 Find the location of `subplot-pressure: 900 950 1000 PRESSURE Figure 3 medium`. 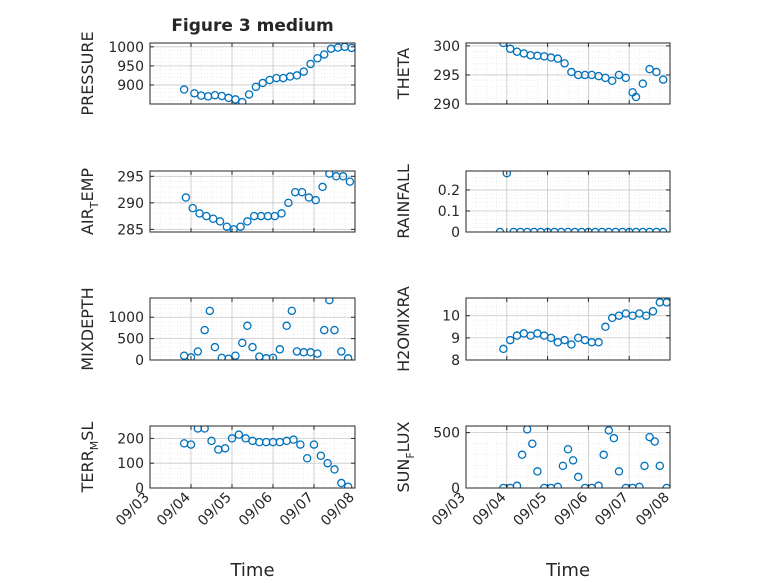

subplot-pressure: 900 950 1000 PRESSURE Figure 3 medium is located at coordinates (217, 66).